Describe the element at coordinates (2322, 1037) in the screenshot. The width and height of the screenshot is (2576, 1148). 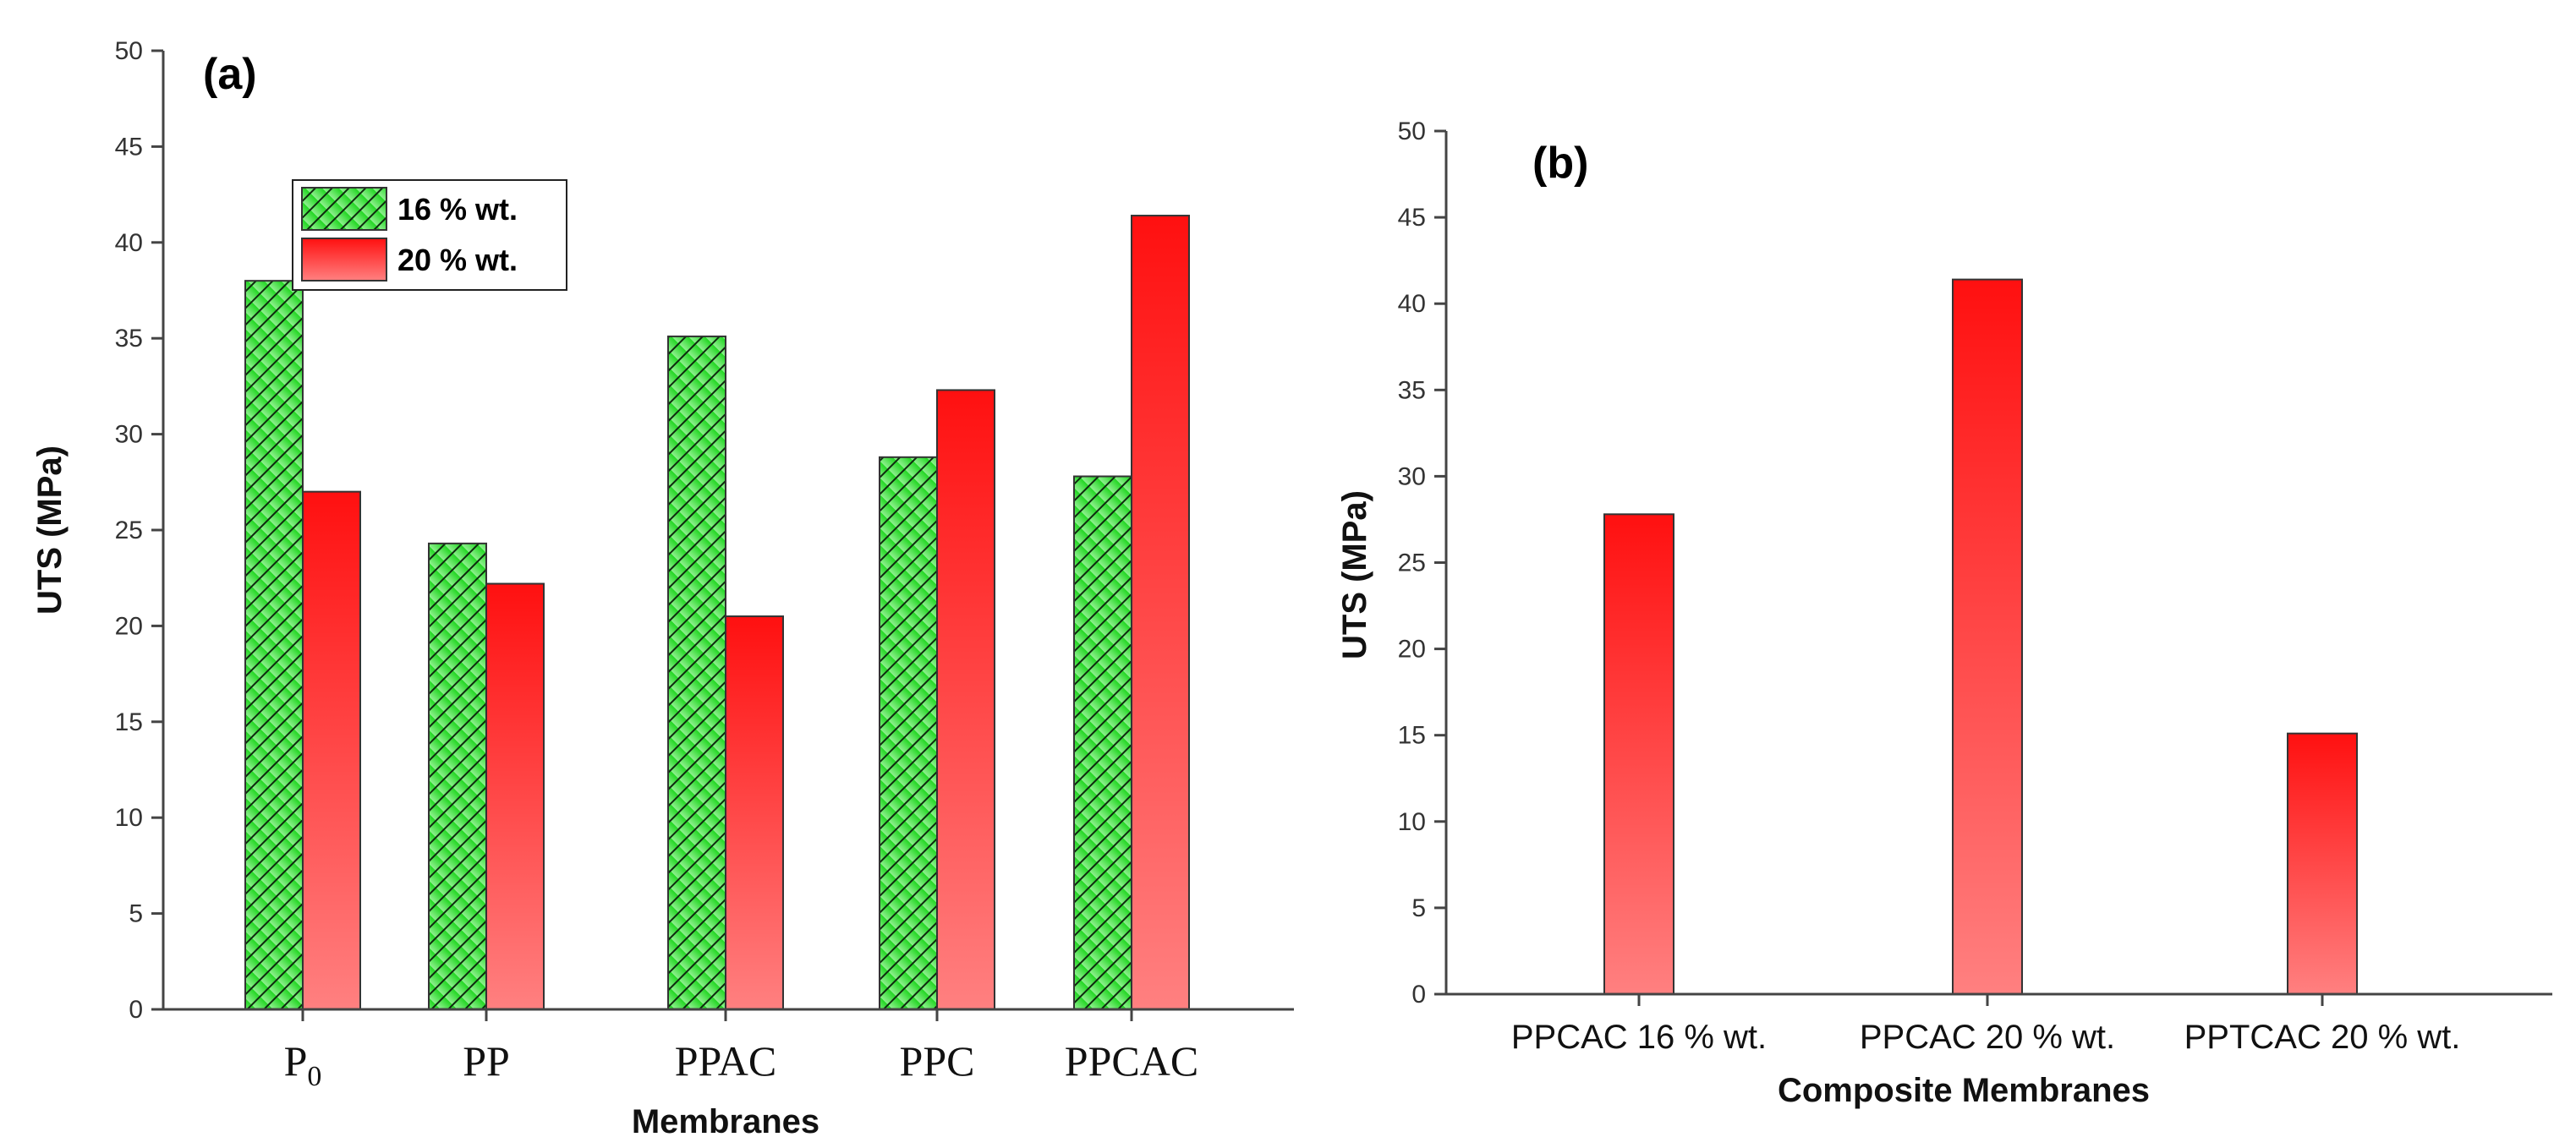
I see `x-category-label: PPTCAC 20 % wt.` at that location.